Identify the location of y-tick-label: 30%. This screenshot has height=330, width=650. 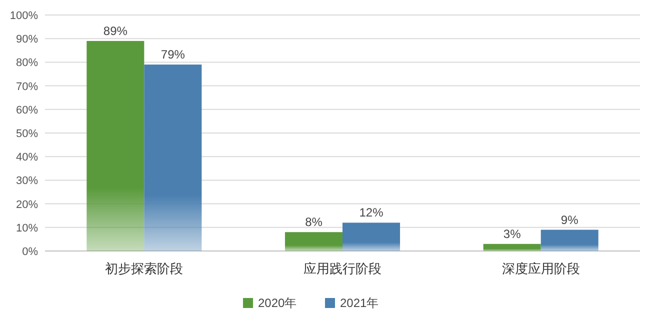
(27, 181).